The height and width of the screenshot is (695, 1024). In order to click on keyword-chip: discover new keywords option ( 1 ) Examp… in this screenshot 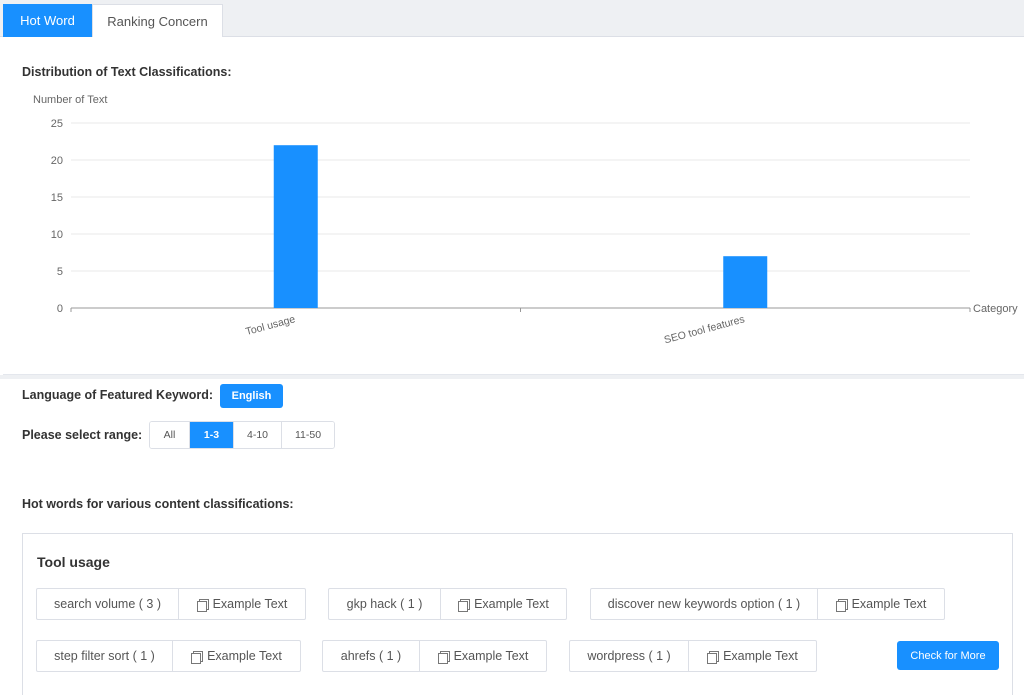, I will do `click(767, 604)`.